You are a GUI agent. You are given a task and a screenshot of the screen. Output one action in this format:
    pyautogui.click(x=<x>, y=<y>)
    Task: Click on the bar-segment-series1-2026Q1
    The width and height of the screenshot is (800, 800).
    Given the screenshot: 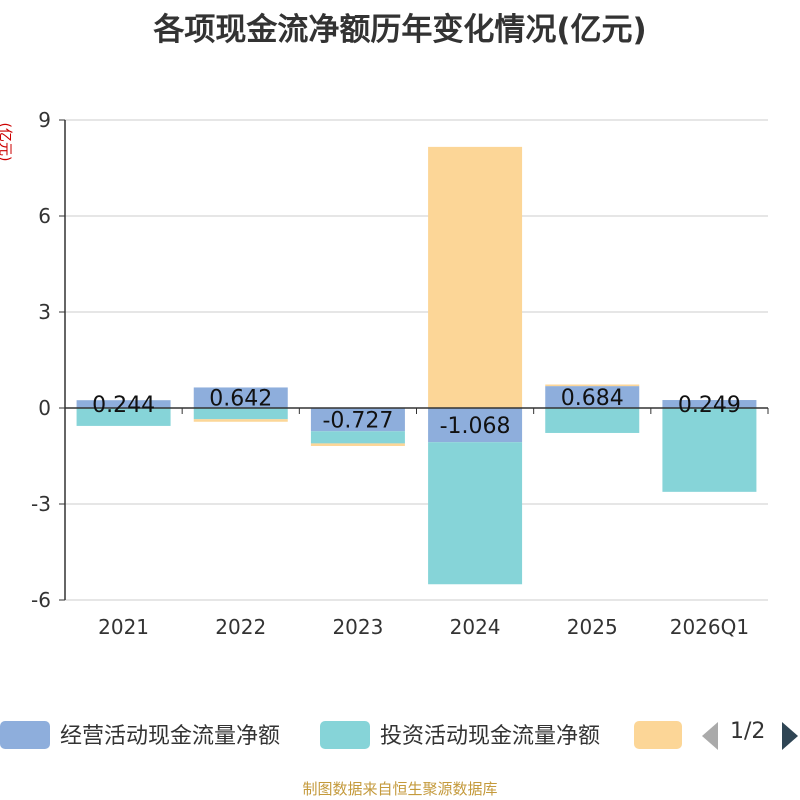 What is the action you would take?
    pyautogui.click(x=709, y=450)
    